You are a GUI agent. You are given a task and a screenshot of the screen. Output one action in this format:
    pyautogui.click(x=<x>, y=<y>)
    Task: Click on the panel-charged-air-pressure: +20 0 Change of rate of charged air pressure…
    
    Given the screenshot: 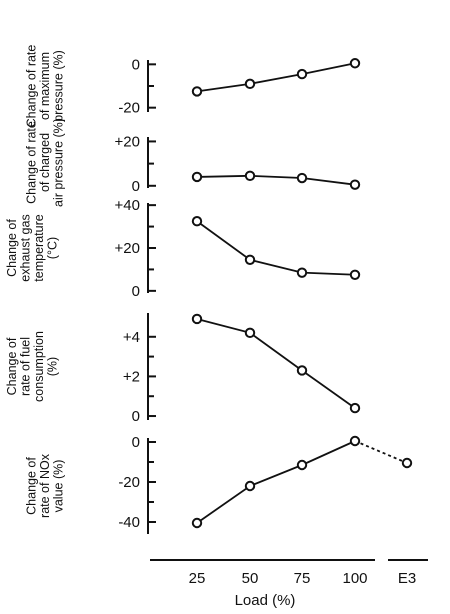 What is the action you would take?
    pyautogui.click(x=193, y=162)
    